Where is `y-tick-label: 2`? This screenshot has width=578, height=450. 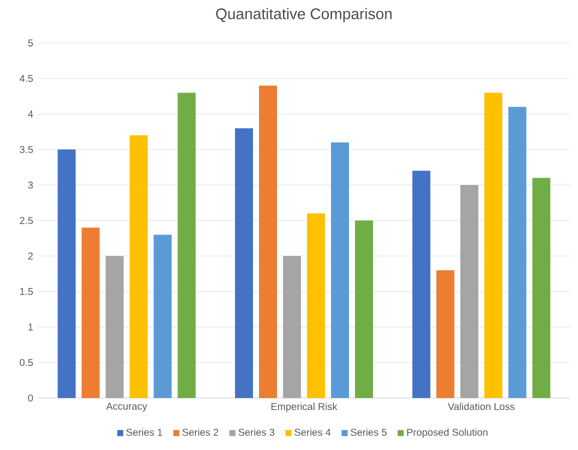
y-tick-label: 2 is located at coordinates (30, 256).